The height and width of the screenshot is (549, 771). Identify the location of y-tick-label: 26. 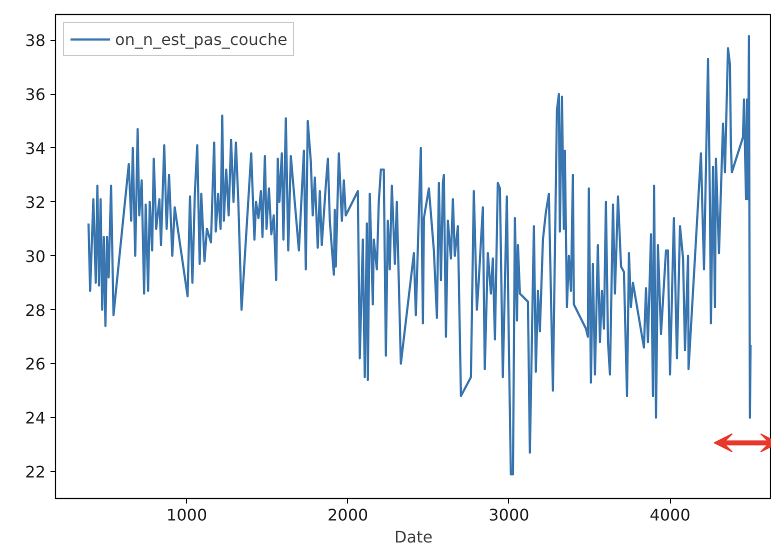
(35, 364).